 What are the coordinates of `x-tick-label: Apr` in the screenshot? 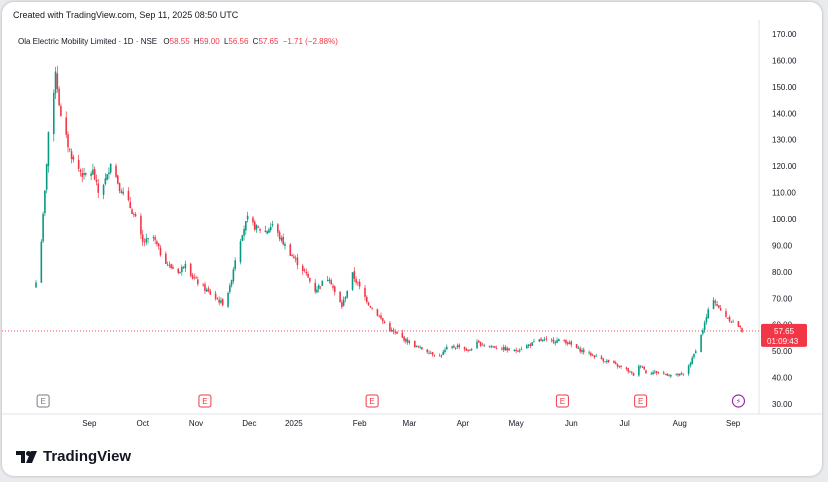 It's located at (463, 423).